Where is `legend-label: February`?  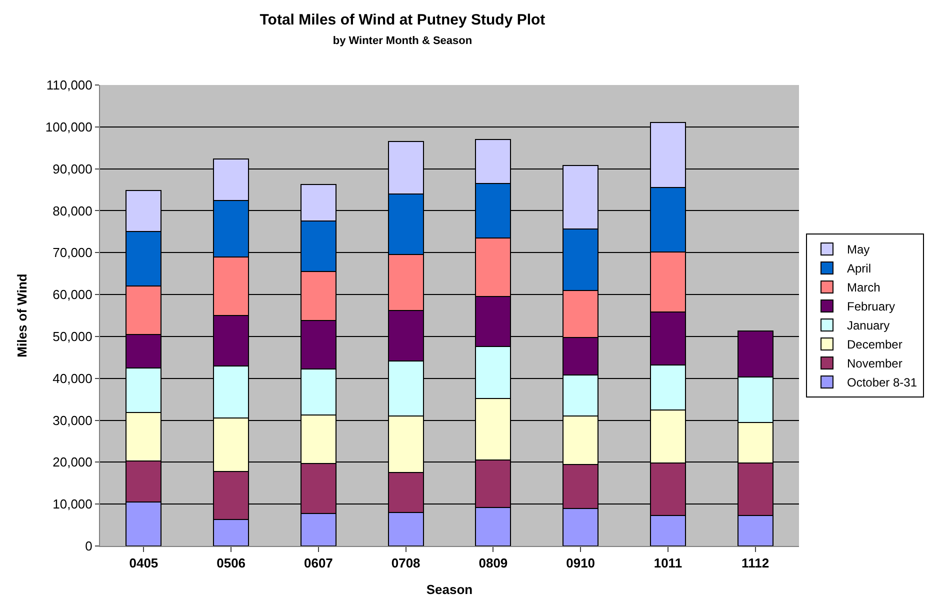
legend-label: February is located at coordinates (871, 307).